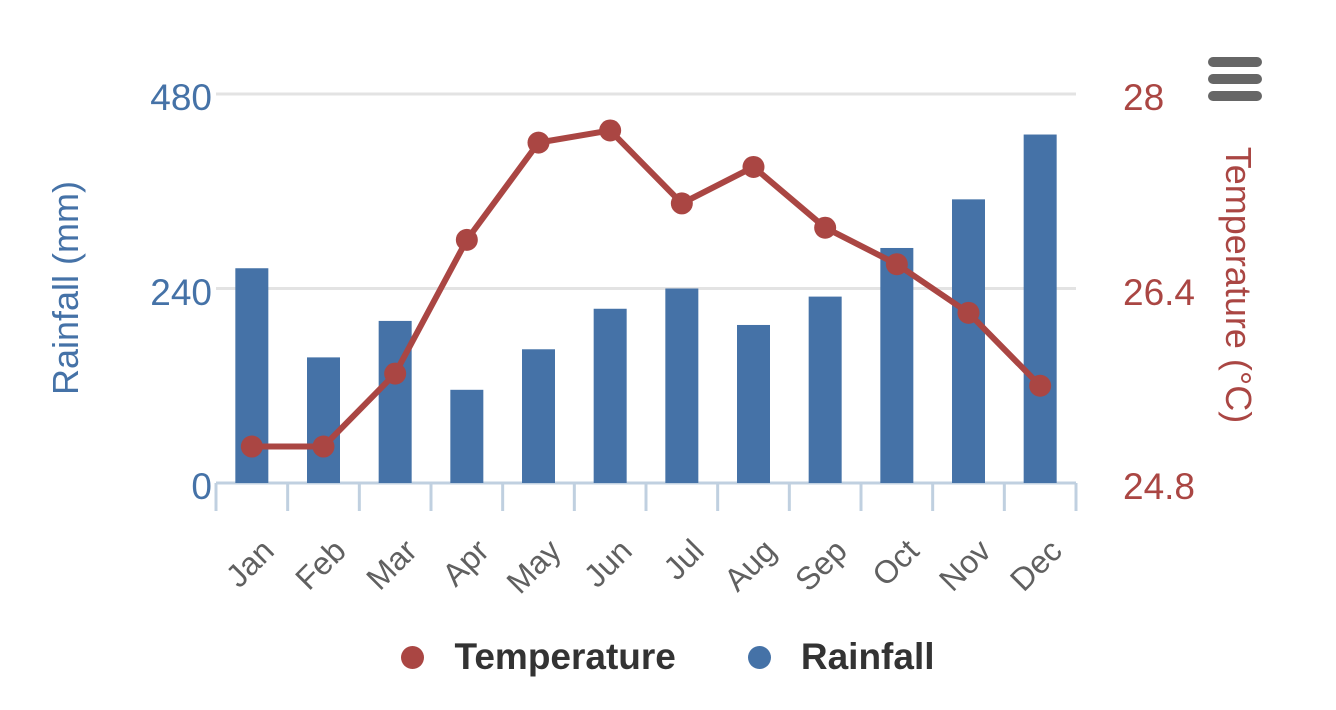 Image resolution: width=1336 pixels, height=710 pixels. I want to click on y-left-tick-480: 480, so click(181, 97).